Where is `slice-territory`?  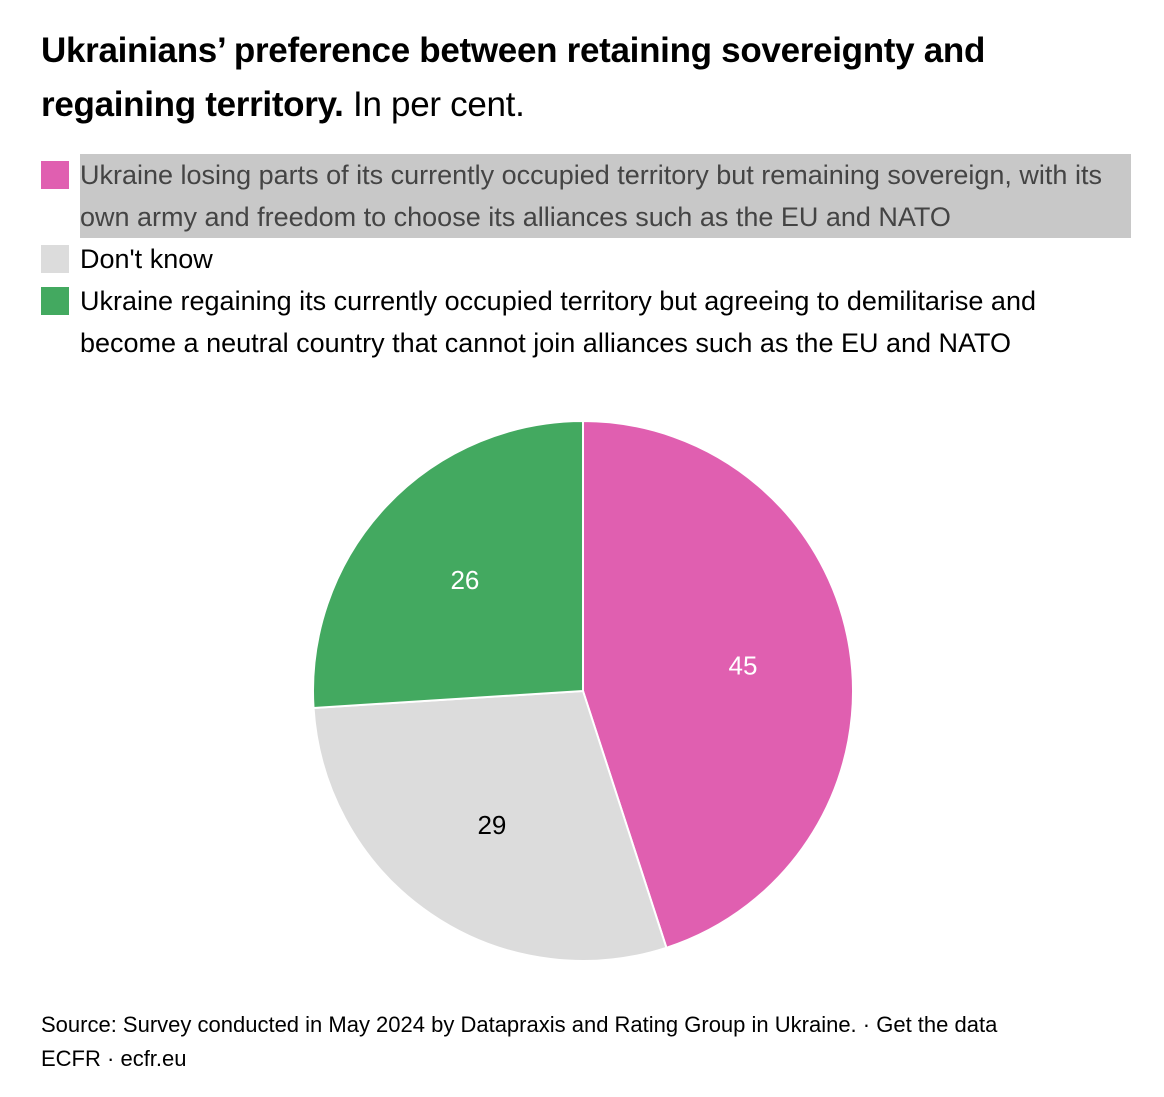 slice-territory is located at coordinates (448, 564).